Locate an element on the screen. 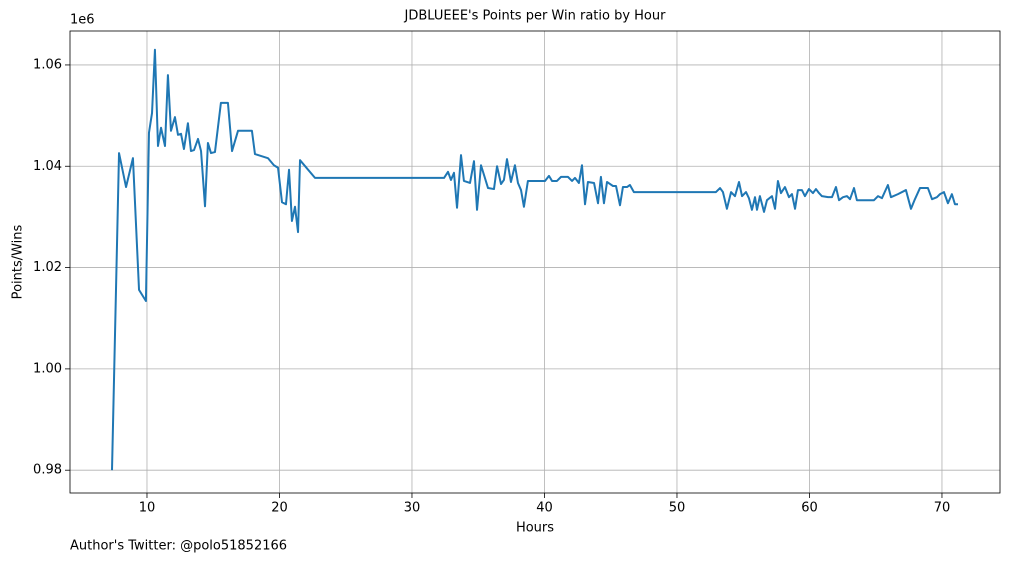 Image resolution: width=1010 pixels, height=562 pixels. x-tick-label: 40 is located at coordinates (544, 508).